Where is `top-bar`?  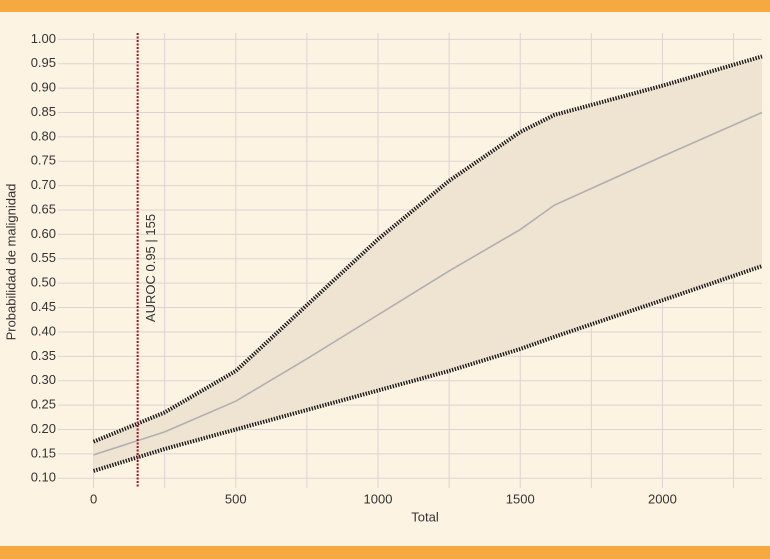 top-bar is located at coordinates (385, 6).